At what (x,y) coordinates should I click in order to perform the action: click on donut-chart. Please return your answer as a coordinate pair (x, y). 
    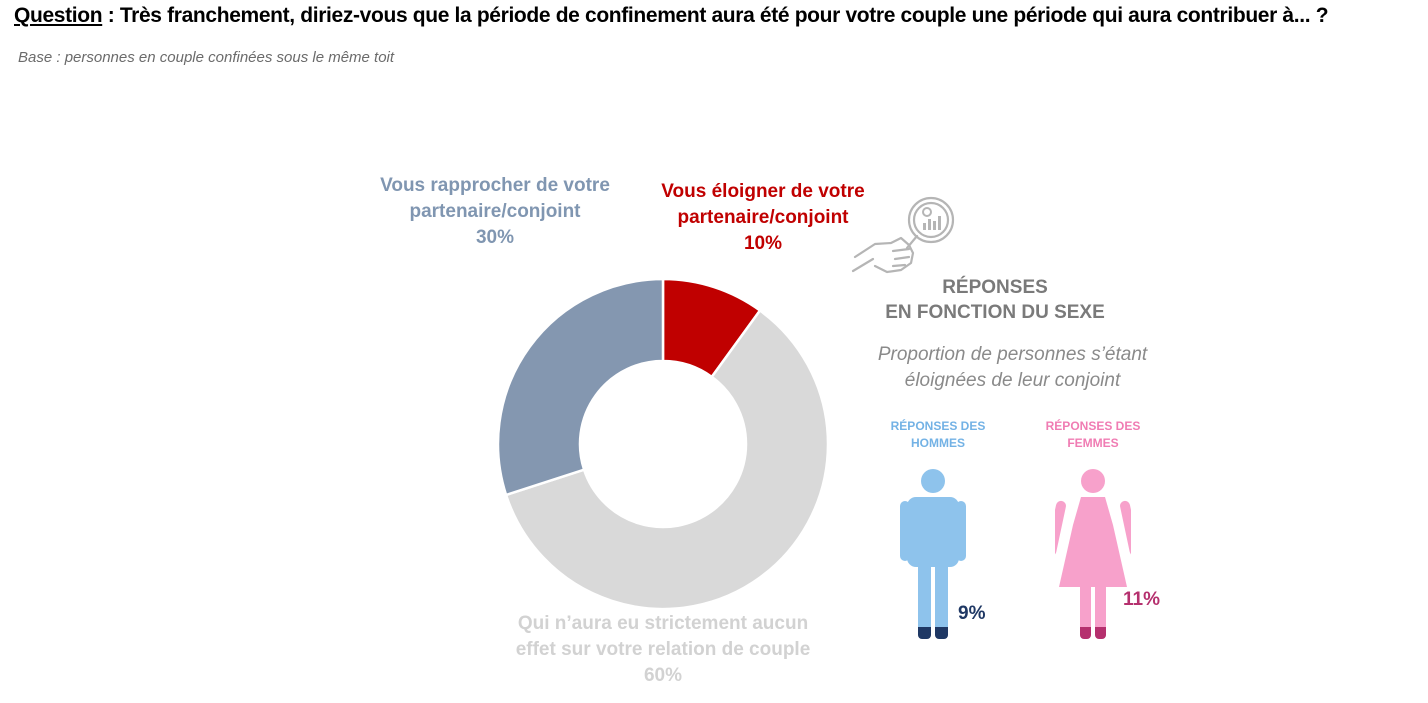
    Looking at the image, I should click on (663, 444).